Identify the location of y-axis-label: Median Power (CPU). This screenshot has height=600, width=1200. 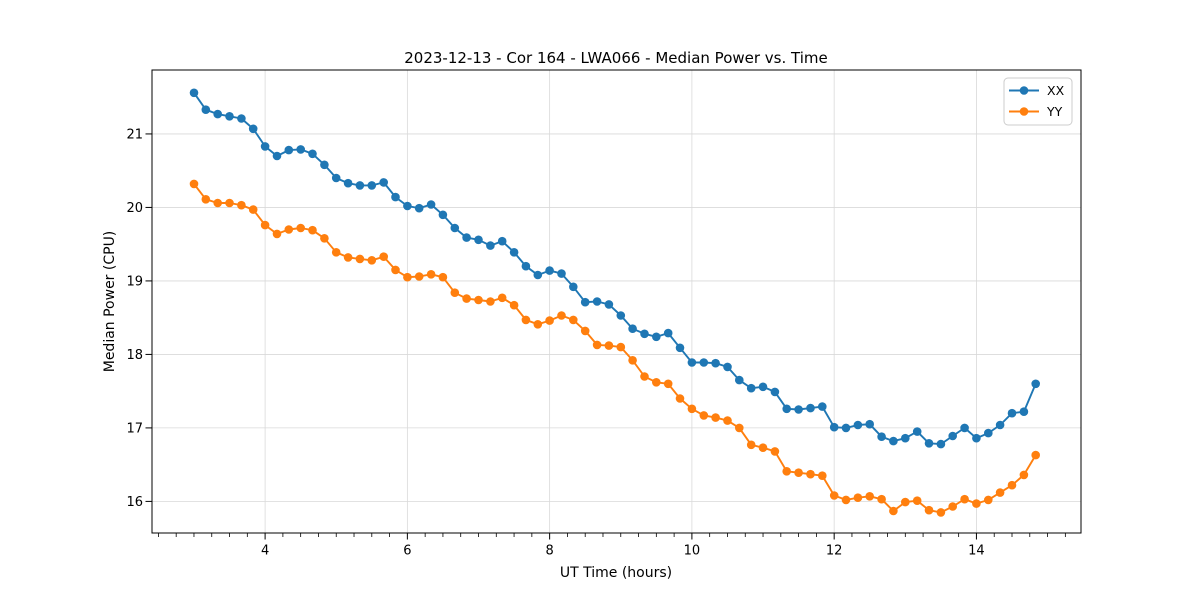
(110, 302).